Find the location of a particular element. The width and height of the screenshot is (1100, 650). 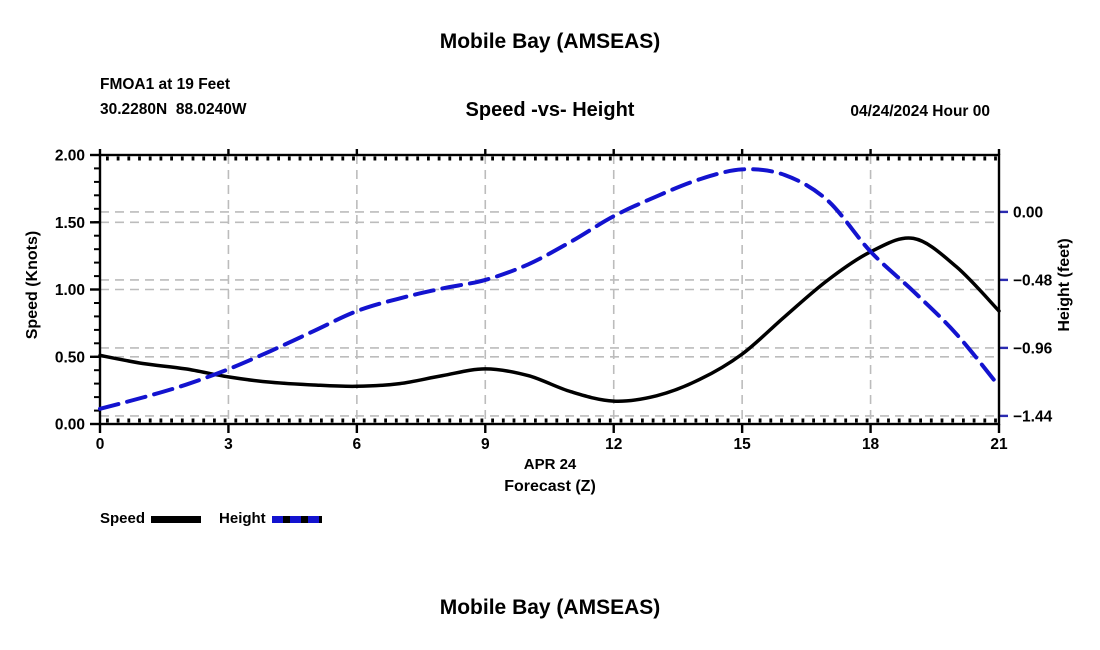

svg-text: 3 is located at coordinates (228, 444).